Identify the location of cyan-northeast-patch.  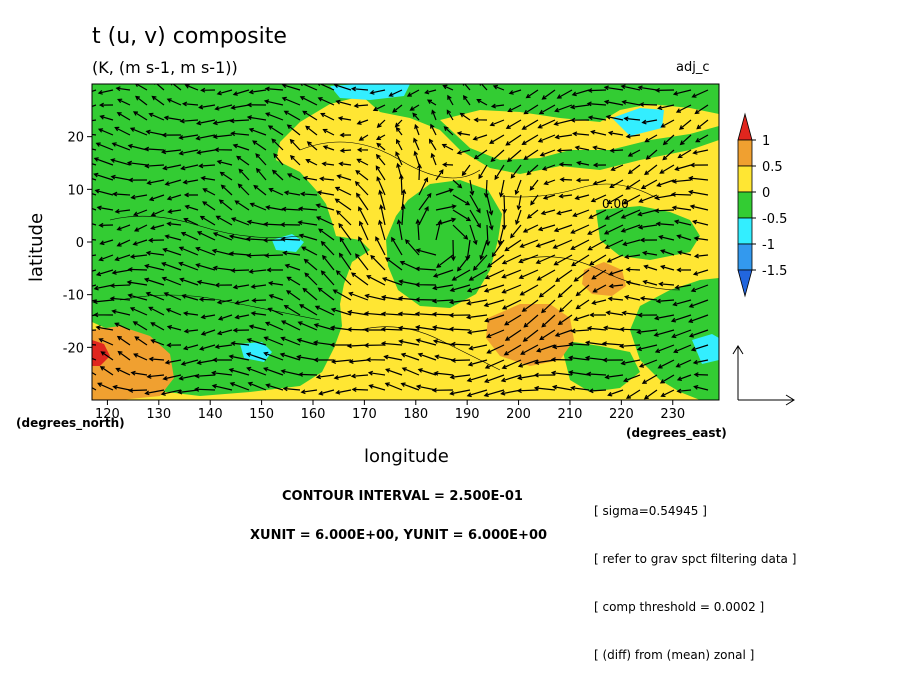
(638, 122).